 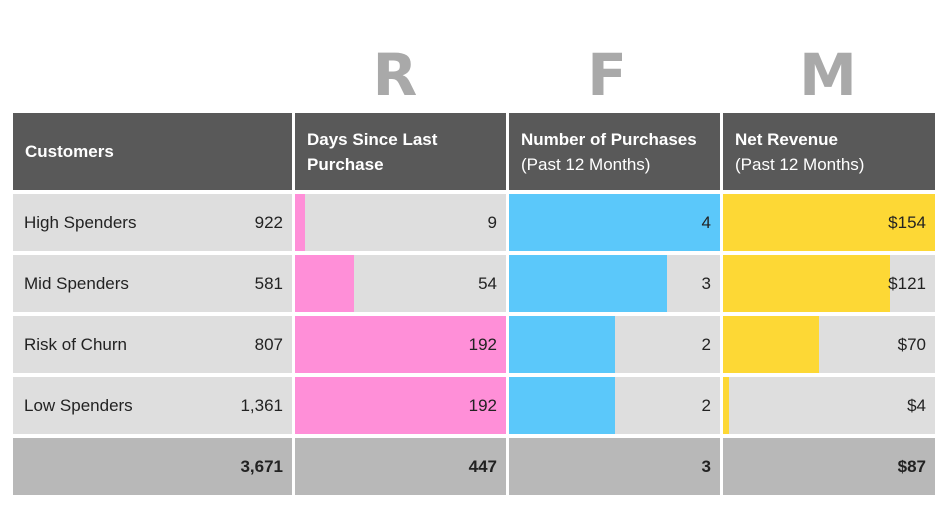 I want to click on header-customers-label: Customers, so click(x=69, y=151).